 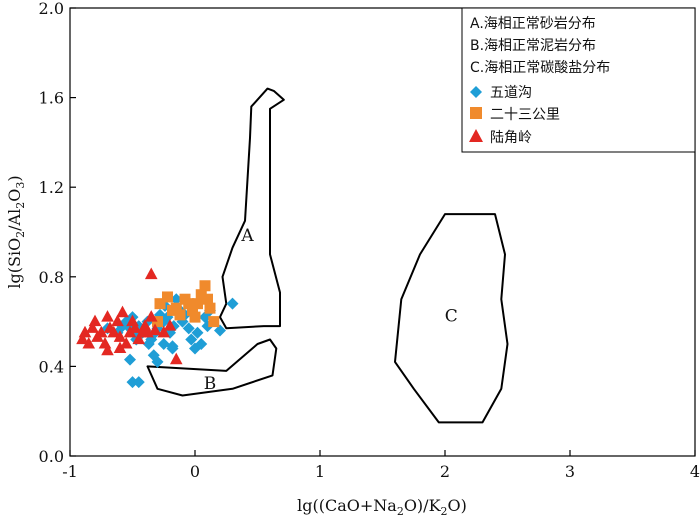 I want to click on region-a-label: A, so click(x=247, y=236).